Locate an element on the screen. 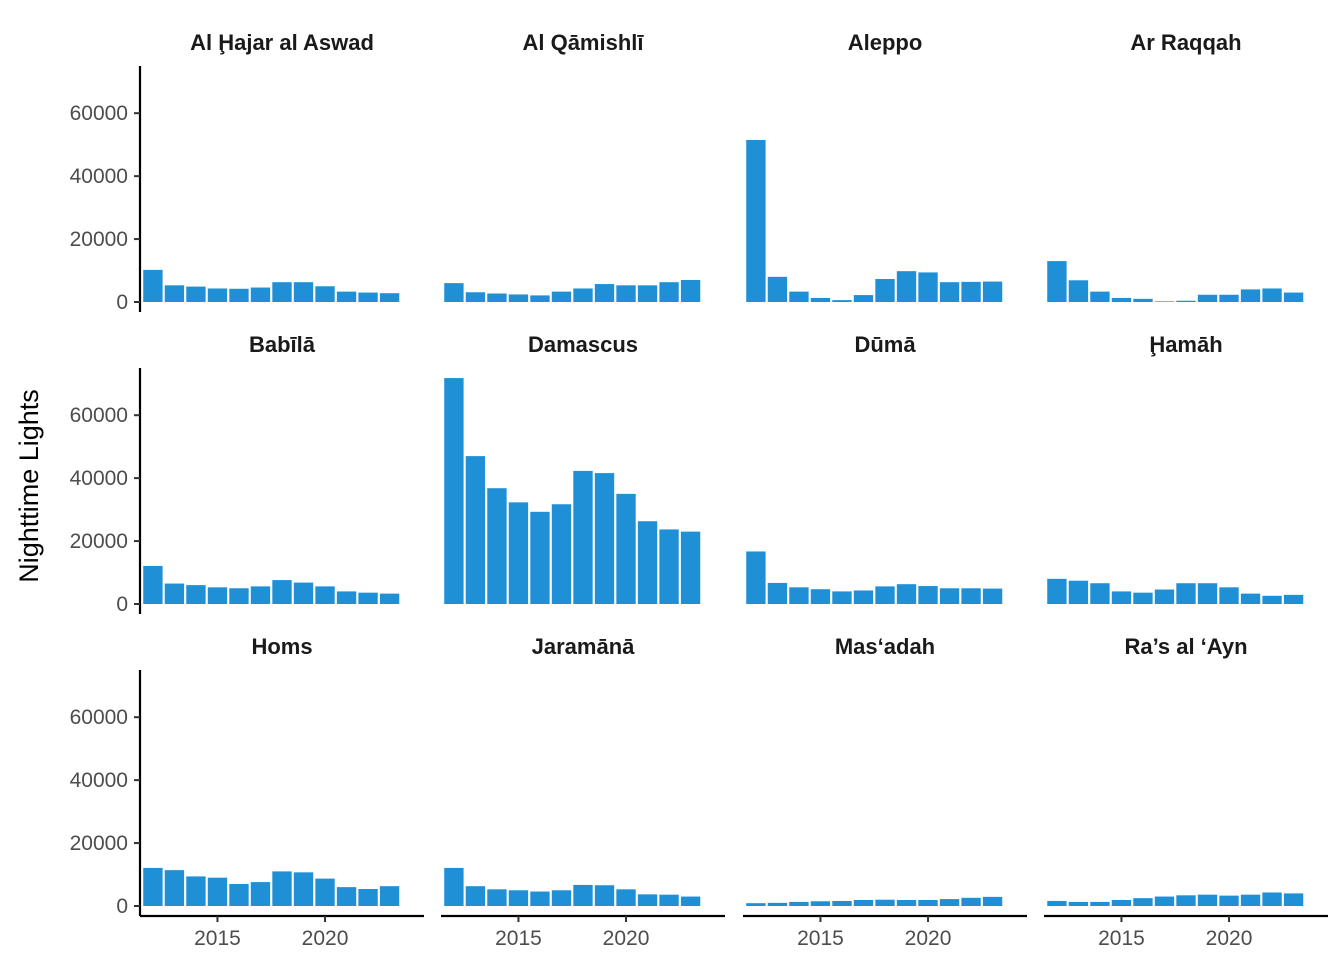  panel-2: Aleppo is located at coordinates (874, 166).